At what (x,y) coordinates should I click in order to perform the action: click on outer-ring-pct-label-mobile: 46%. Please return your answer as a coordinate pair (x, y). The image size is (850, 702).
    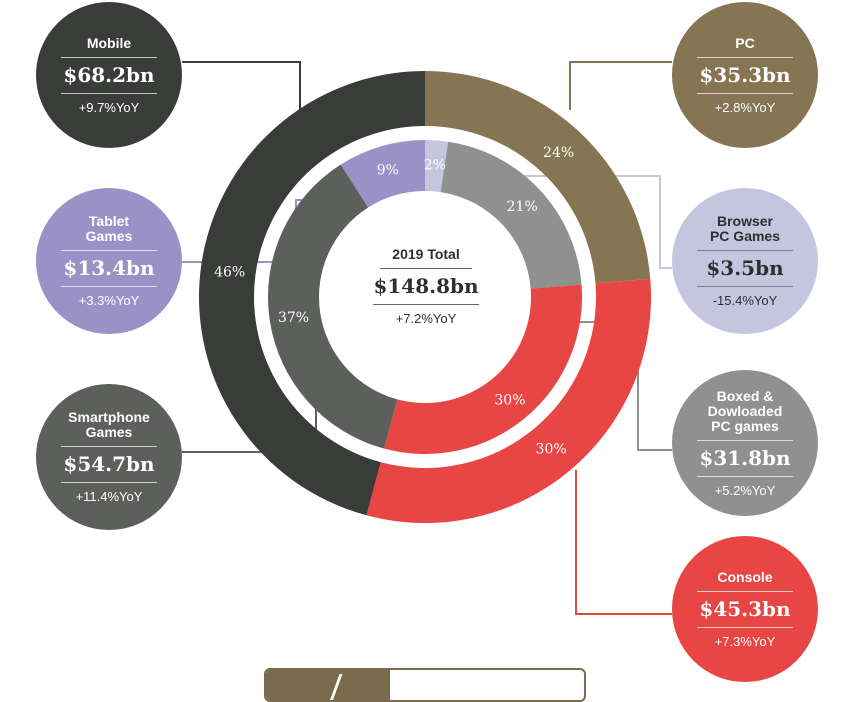
    Looking at the image, I should click on (229, 272).